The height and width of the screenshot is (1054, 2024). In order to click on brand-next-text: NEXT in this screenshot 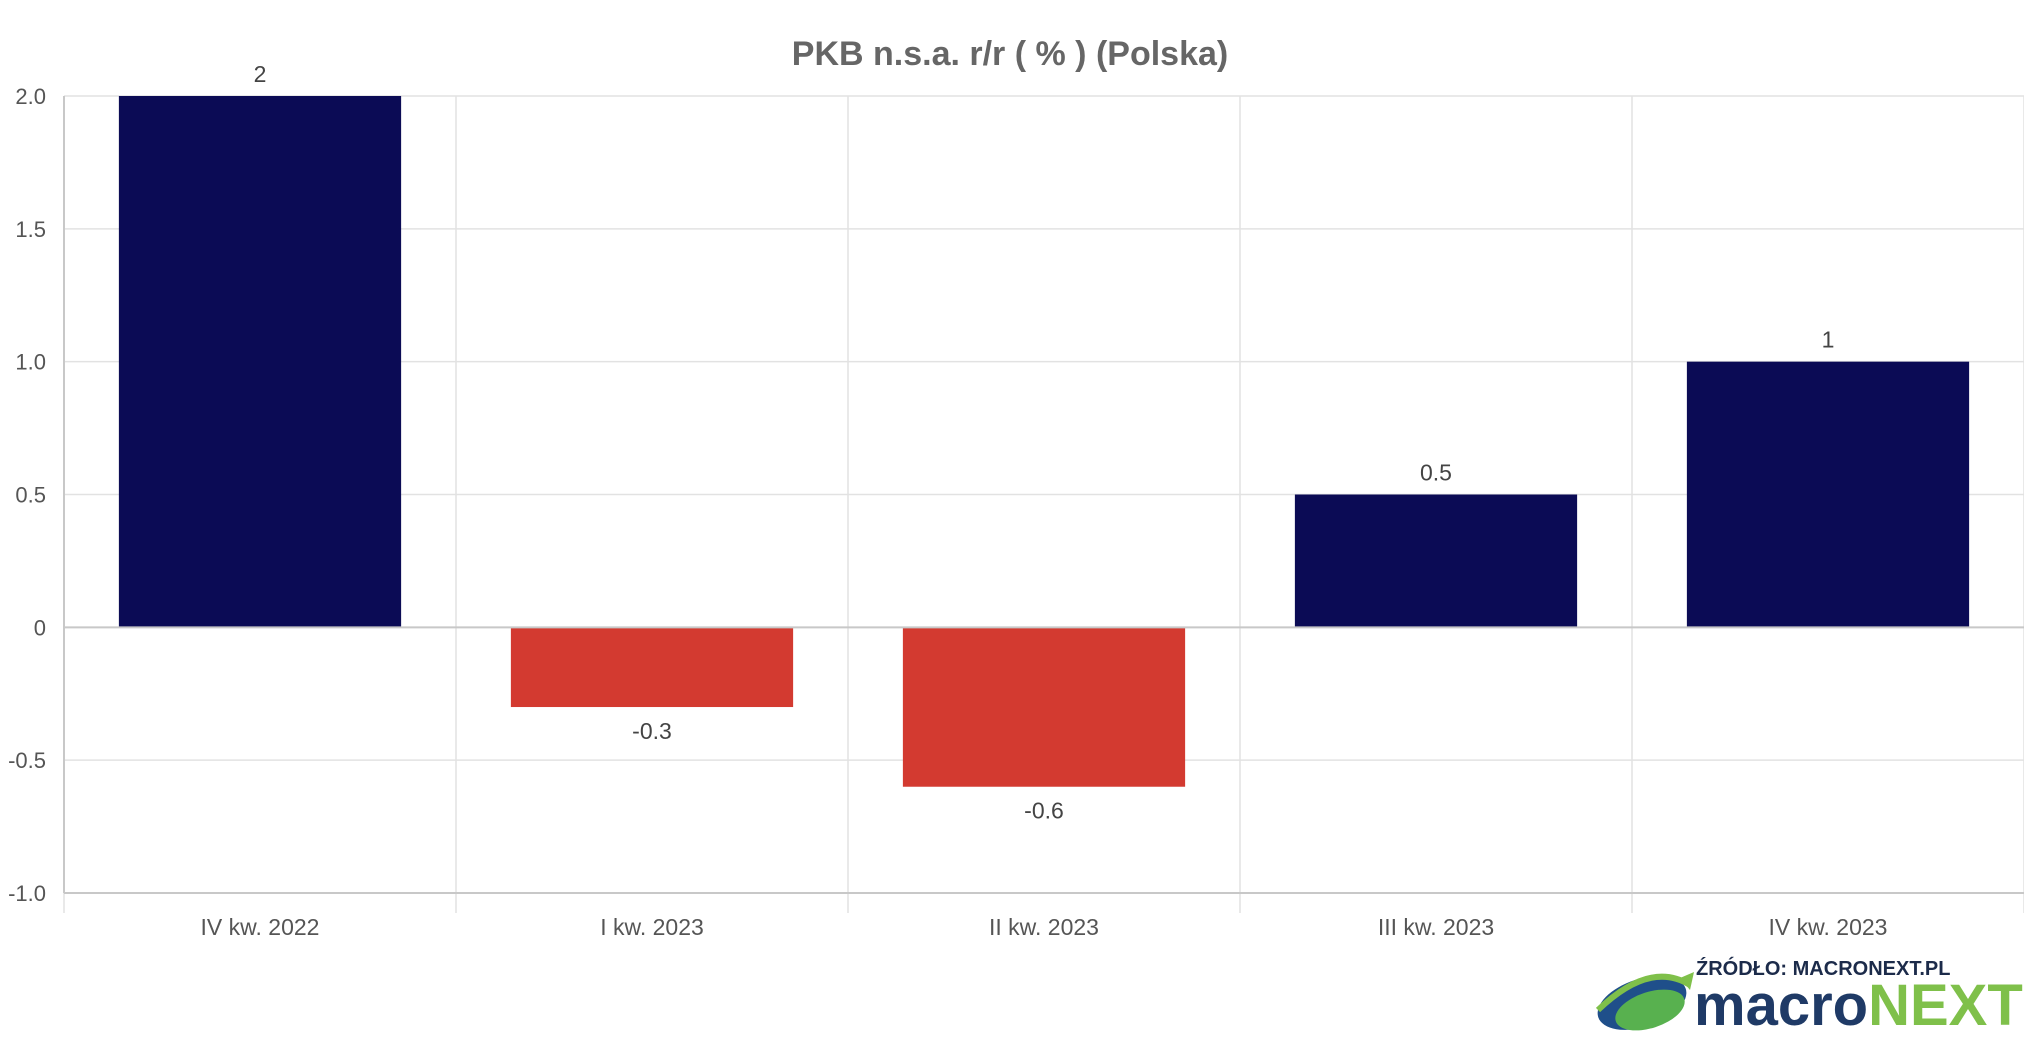, I will do `click(1945, 1005)`.